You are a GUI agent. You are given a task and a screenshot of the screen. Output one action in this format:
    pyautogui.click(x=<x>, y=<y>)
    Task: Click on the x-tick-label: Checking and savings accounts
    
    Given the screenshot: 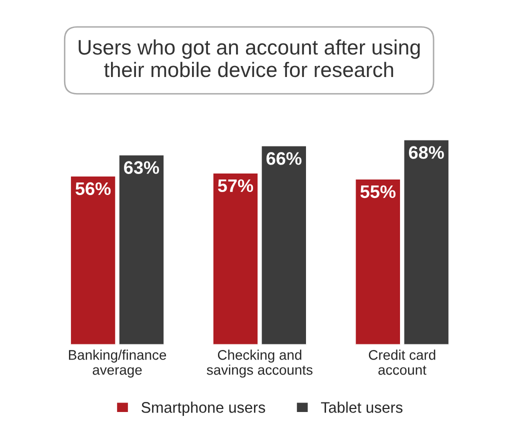 What is the action you would take?
    pyautogui.click(x=259, y=364)
    